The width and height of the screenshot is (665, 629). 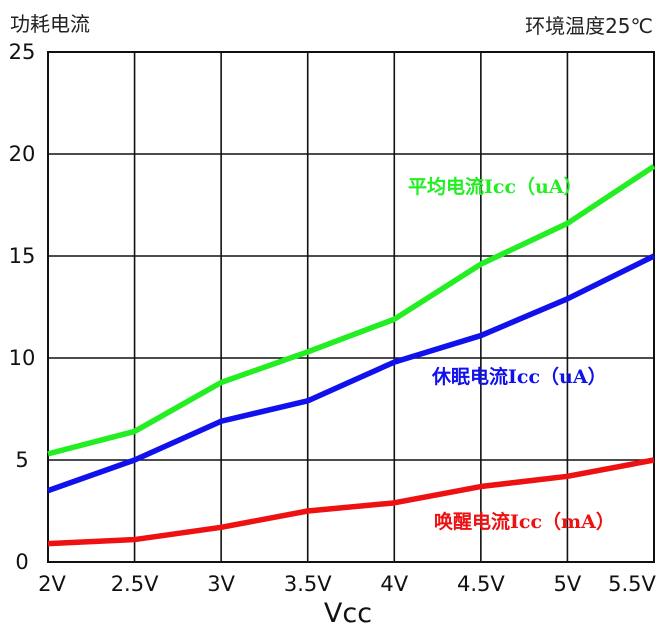 What do you see at coordinates (135, 584) in the screenshot?
I see `x-tick-label: 2.5V` at bounding box center [135, 584].